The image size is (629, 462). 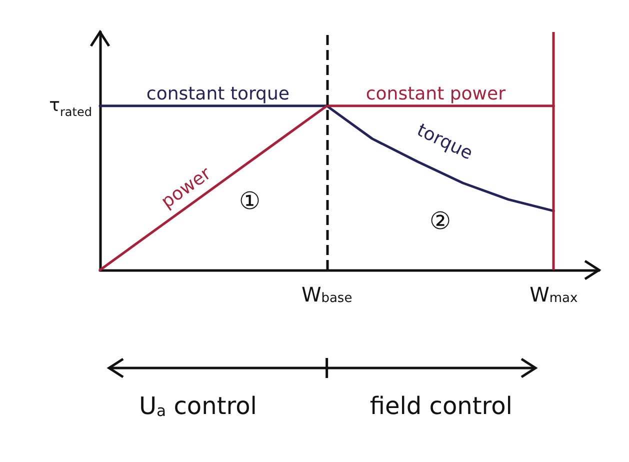 I want to click on x-tick-label: Wbase, so click(x=326, y=294).